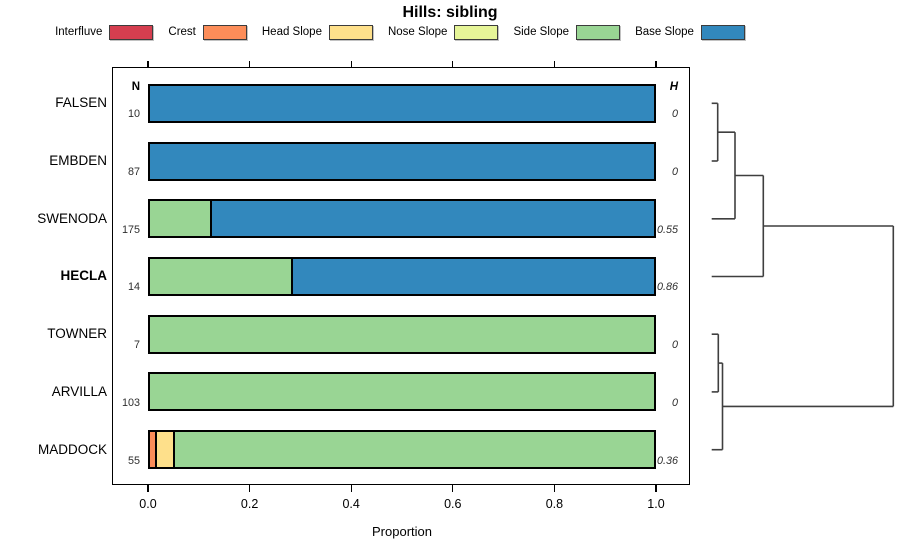 The width and height of the screenshot is (900, 560). What do you see at coordinates (72, 218) in the screenshot?
I see `row-label-swenoda: SWENODA` at bounding box center [72, 218].